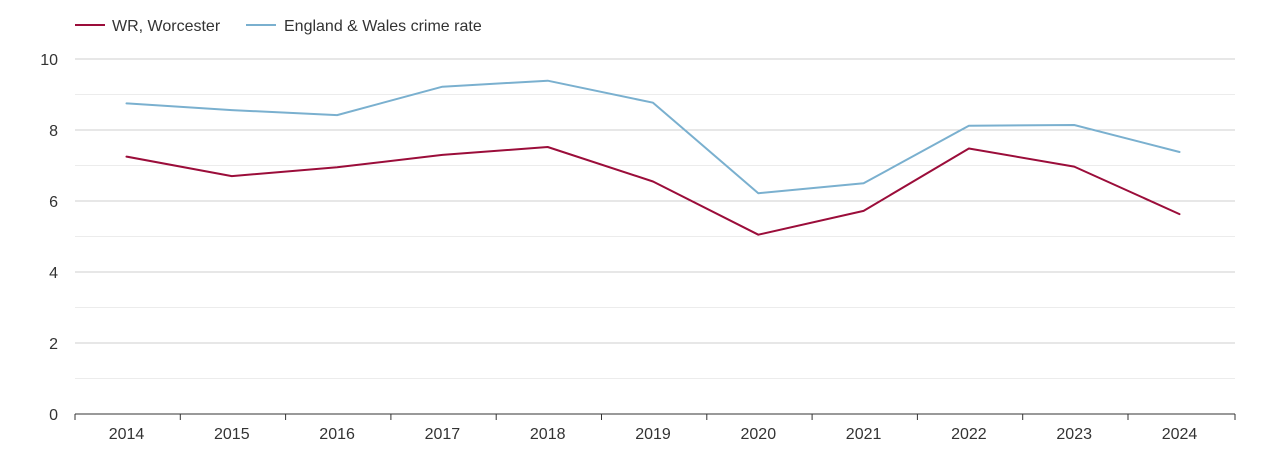  Describe the element at coordinates (443, 434) in the screenshot. I see `x-tick-label: 2017` at that location.